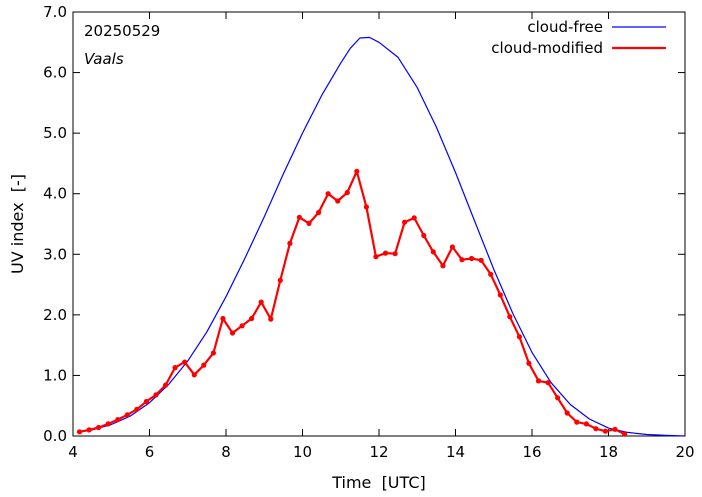 The height and width of the screenshot is (497, 702). I want to click on y-axis-title: UV index [-], so click(17, 224).